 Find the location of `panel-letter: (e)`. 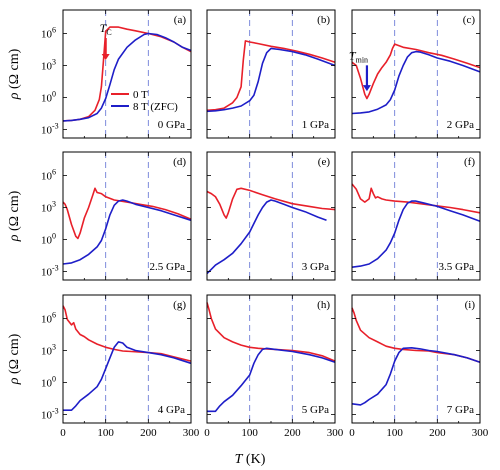

panel-letter: (e) is located at coordinates (324, 162).